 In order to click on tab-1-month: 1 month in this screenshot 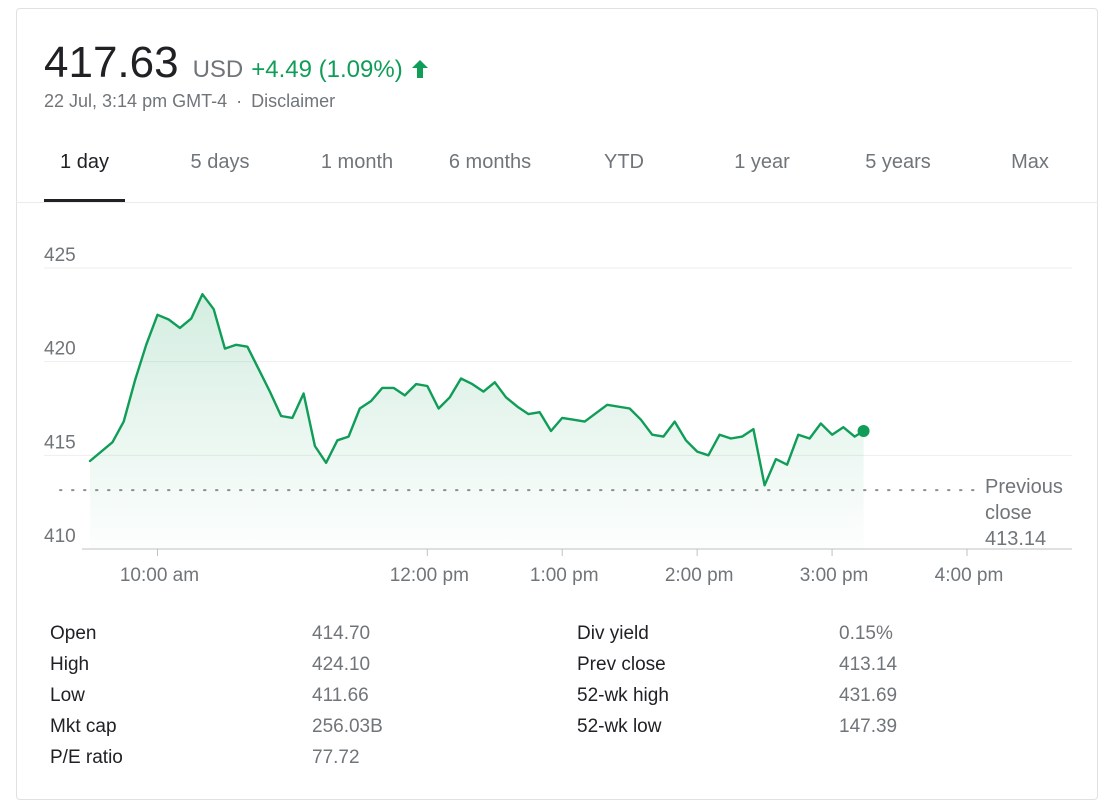, I will do `click(357, 162)`.